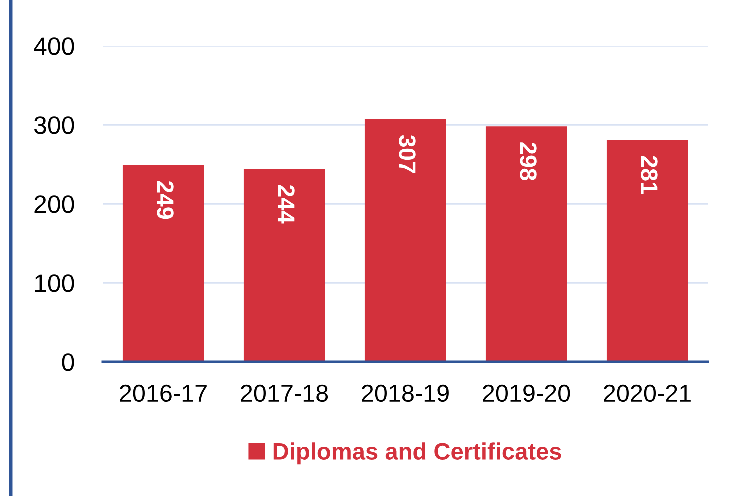 The image size is (732, 496). What do you see at coordinates (284, 393) in the screenshot?
I see `x-tick-label: 2017-18` at bounding box center [284, 393].